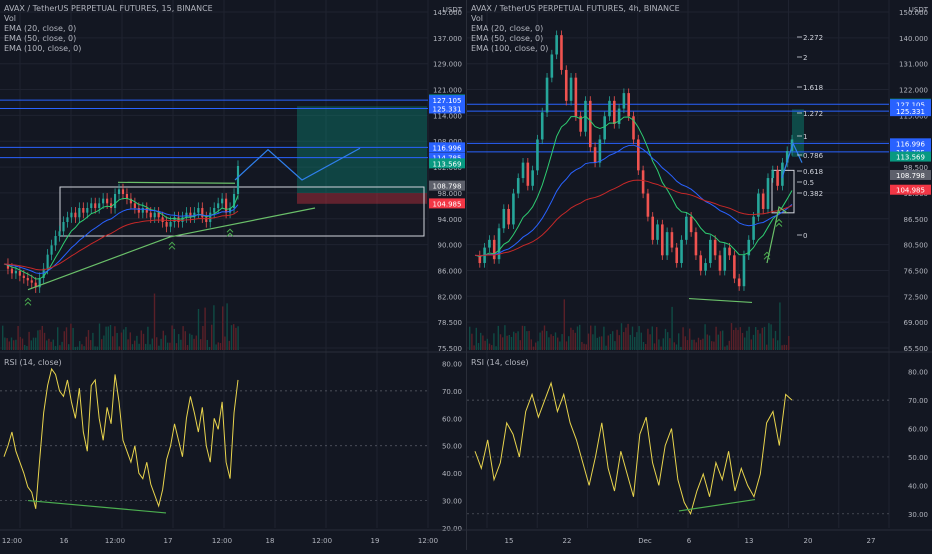 The image size is (932, 554). I want to click on right-rsi-title: RSI (14, close), so click(500, 362).